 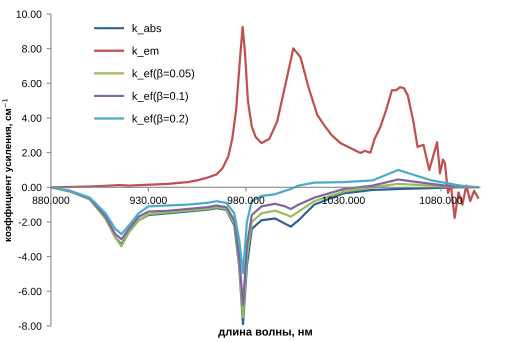 I want to click on y-tick-label: -6.00, so click(x=30, y=292).